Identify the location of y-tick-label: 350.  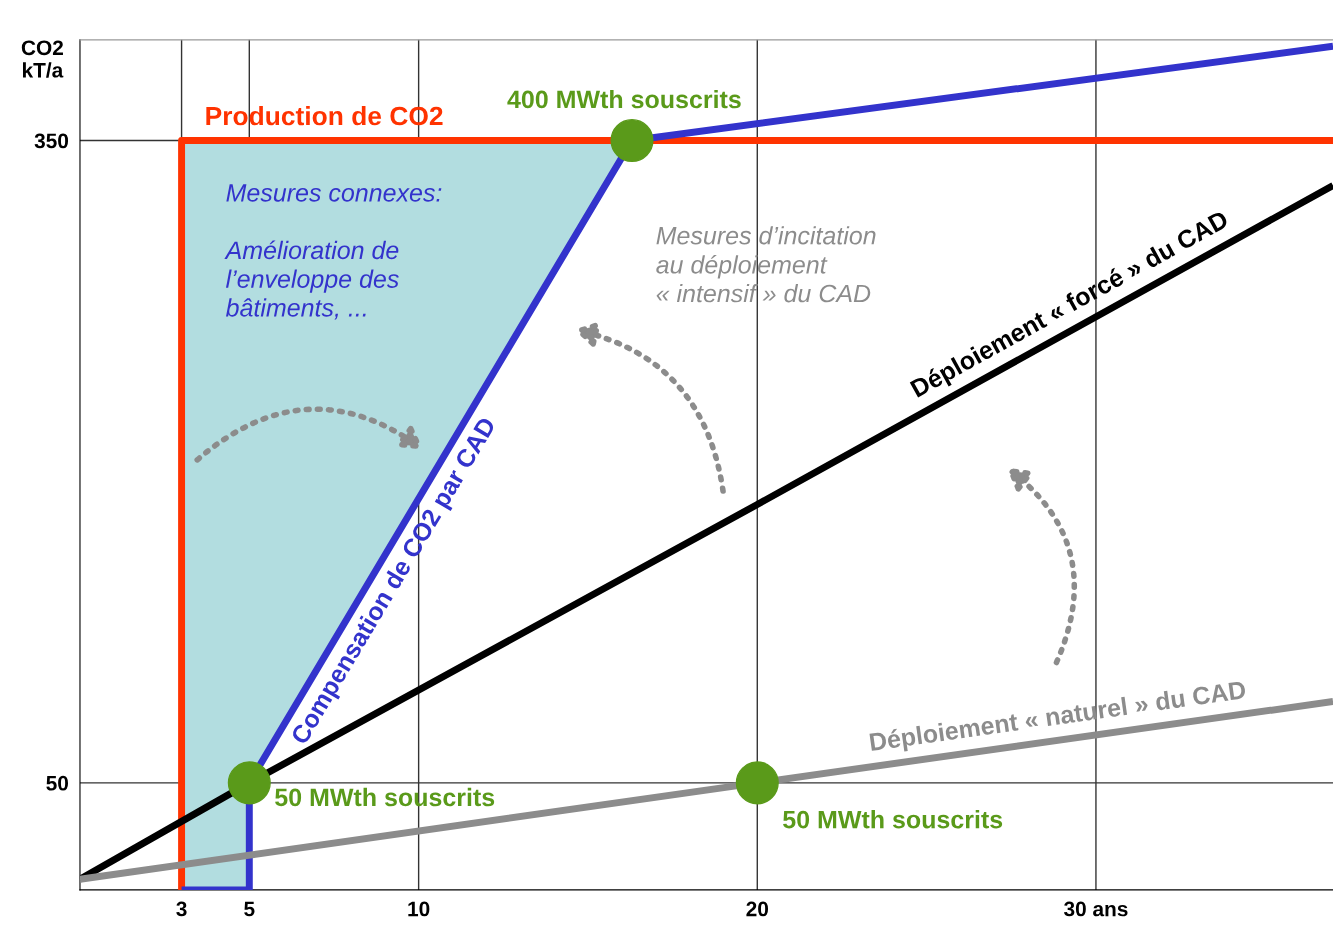
(51, 141).